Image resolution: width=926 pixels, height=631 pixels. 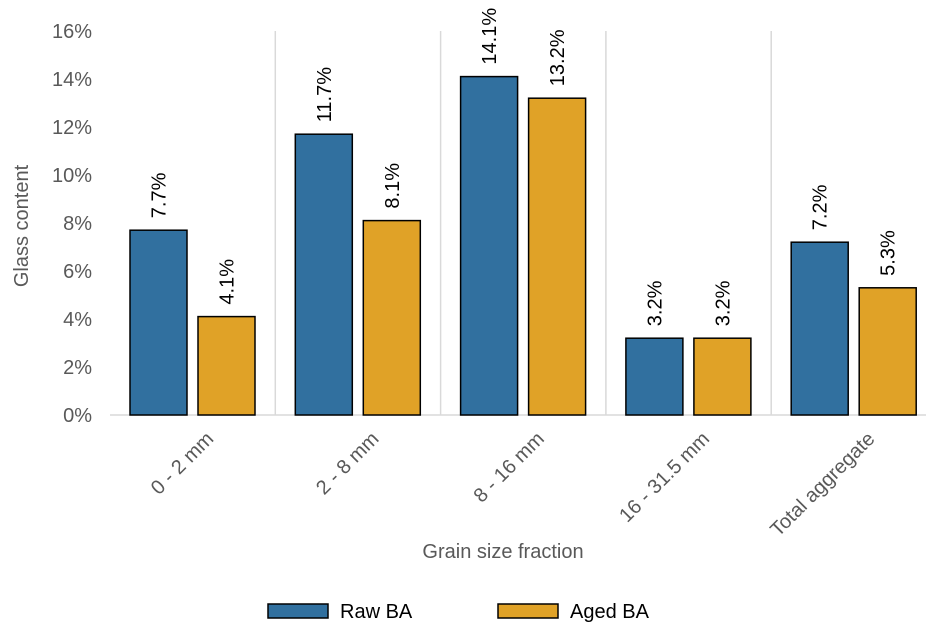 I want to click on x-tick-label: 8 - 16 mm, so click(x=509, y=467).